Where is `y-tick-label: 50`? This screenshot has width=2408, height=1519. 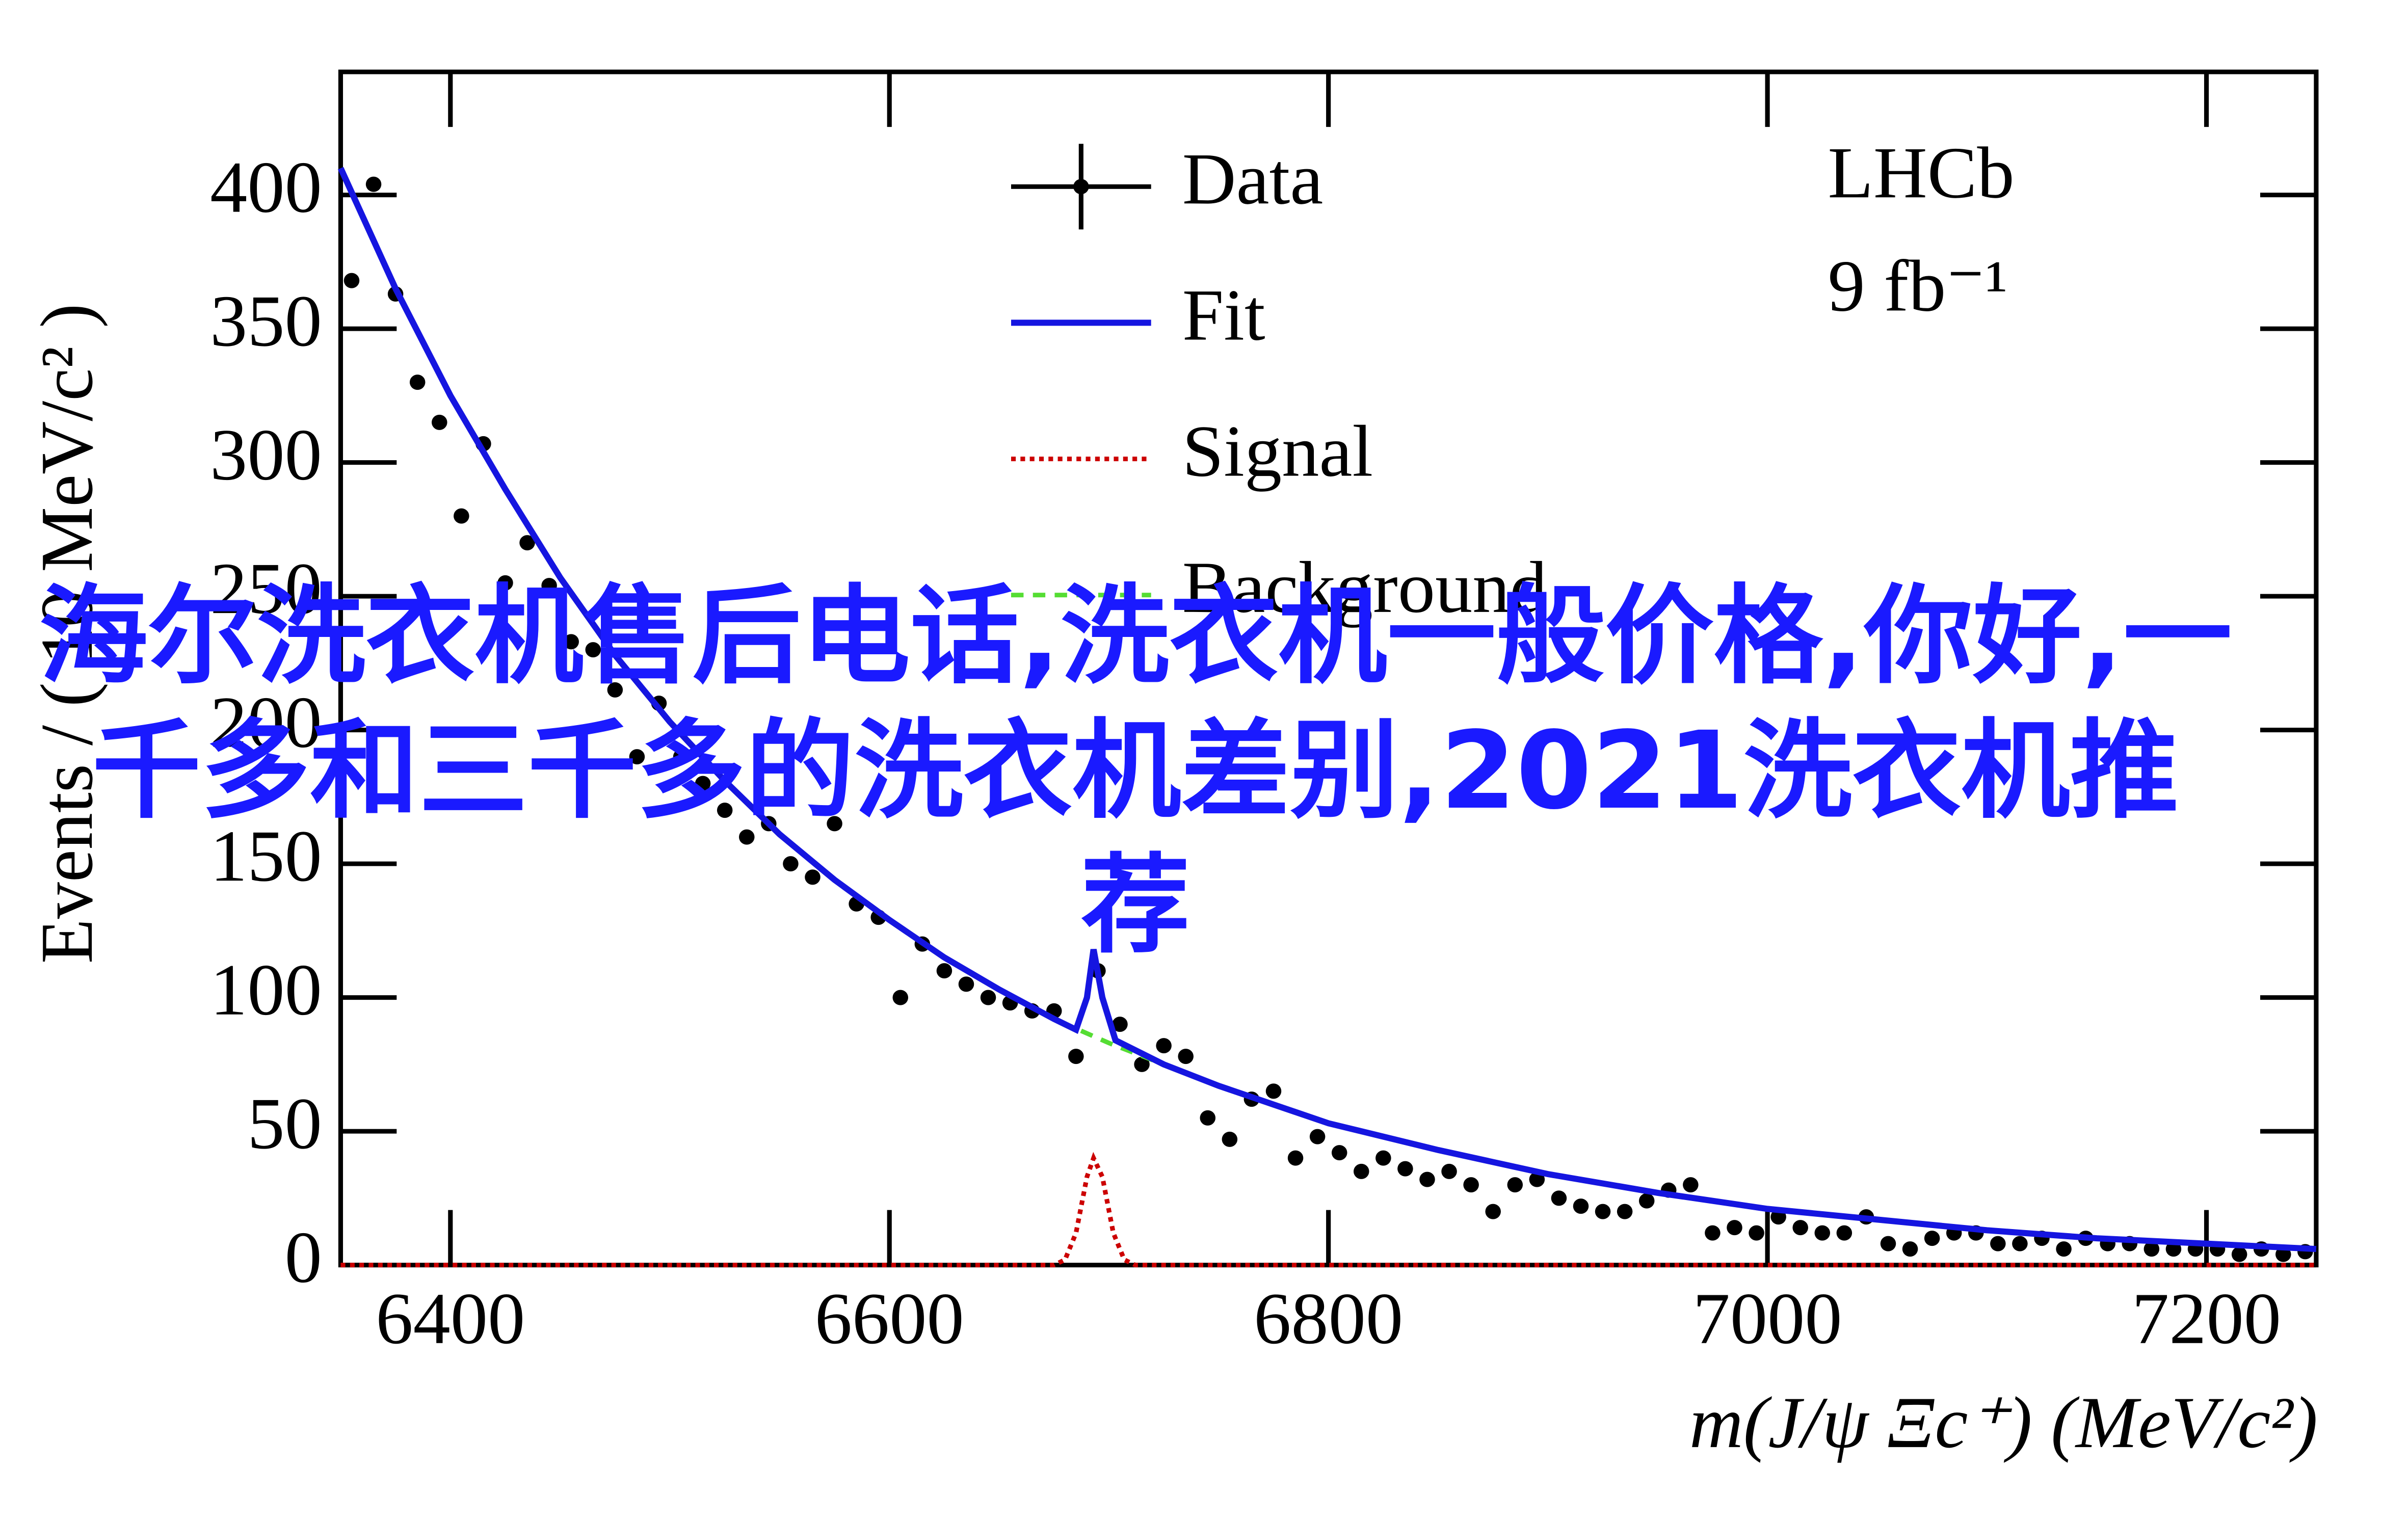
y-tick-label: 50 is located at coordinates (284, 1123).